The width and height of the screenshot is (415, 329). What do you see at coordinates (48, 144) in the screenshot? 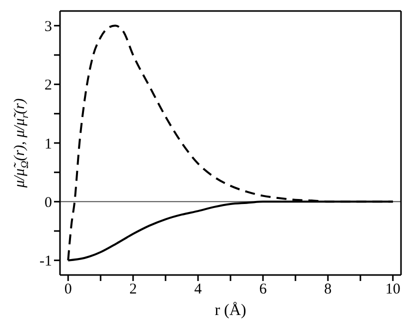
I see `y-tick-label: 1` at bounding box center [48, 144].